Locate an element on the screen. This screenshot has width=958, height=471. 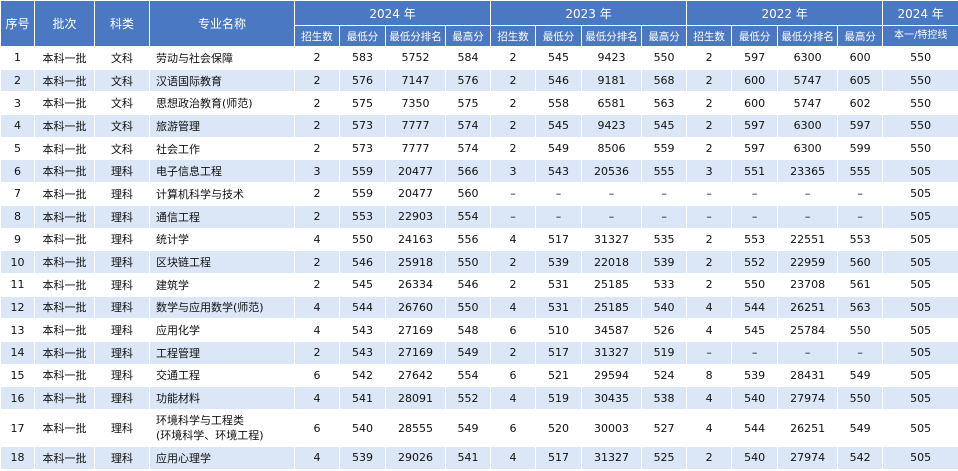
cell-seq: 6 is located at coordinates (17, 171).